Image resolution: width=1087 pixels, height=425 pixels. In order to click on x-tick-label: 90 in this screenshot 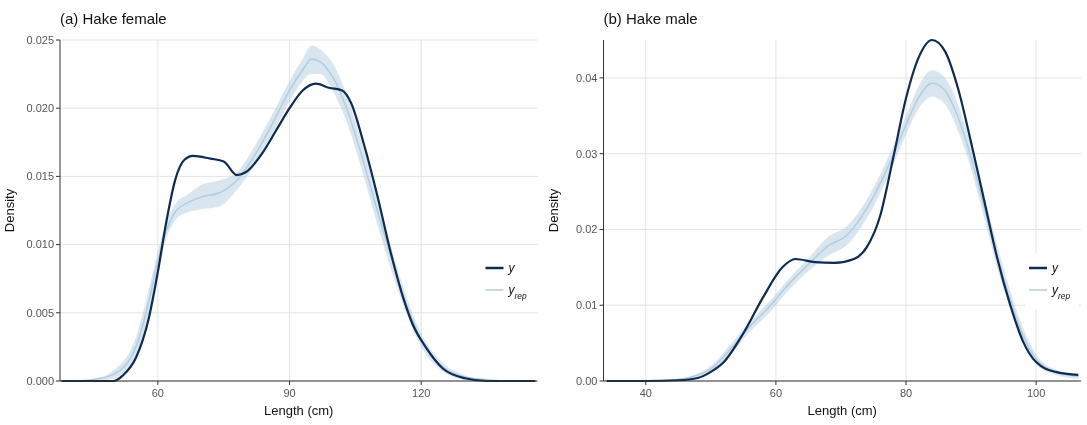, I will do `click(289, 393)`.